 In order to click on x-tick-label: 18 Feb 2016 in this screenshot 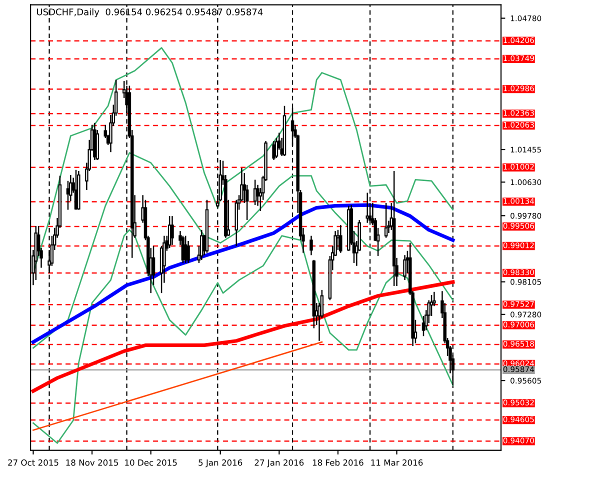, I will do `click(338, 462)`.